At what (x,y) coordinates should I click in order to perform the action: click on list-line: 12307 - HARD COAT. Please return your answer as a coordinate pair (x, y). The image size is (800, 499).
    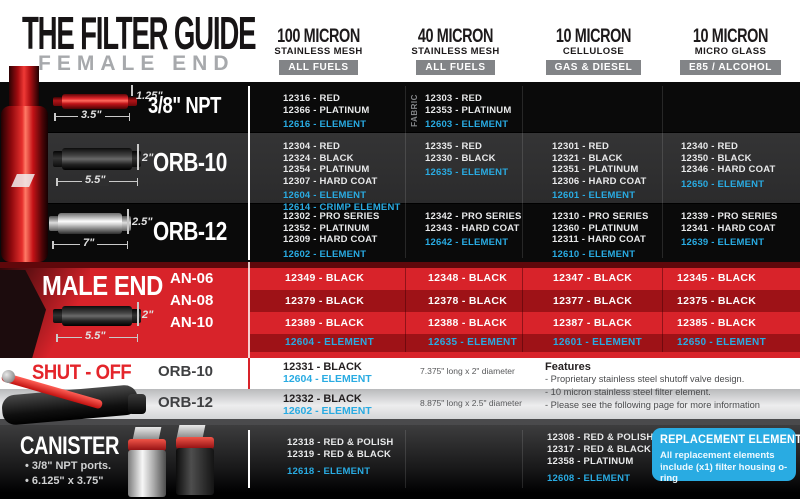
    Looking at the image, I should click on (330, 181).